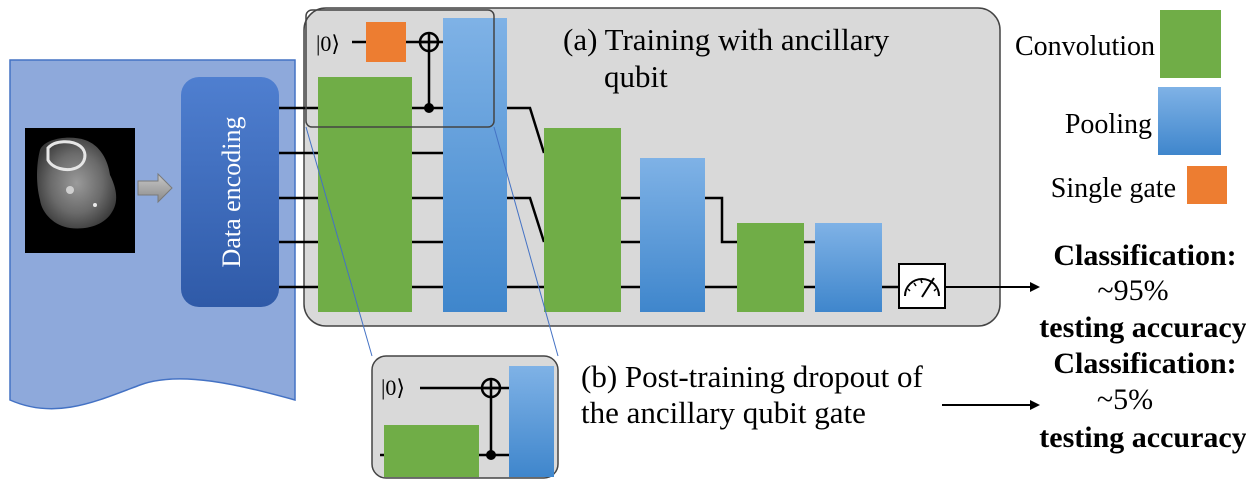 This screenshot has height=482, width=1246. Describe the element at coordinates (1125, 399) in the screenshot. I see `result-b-value: ~5%` at that location.